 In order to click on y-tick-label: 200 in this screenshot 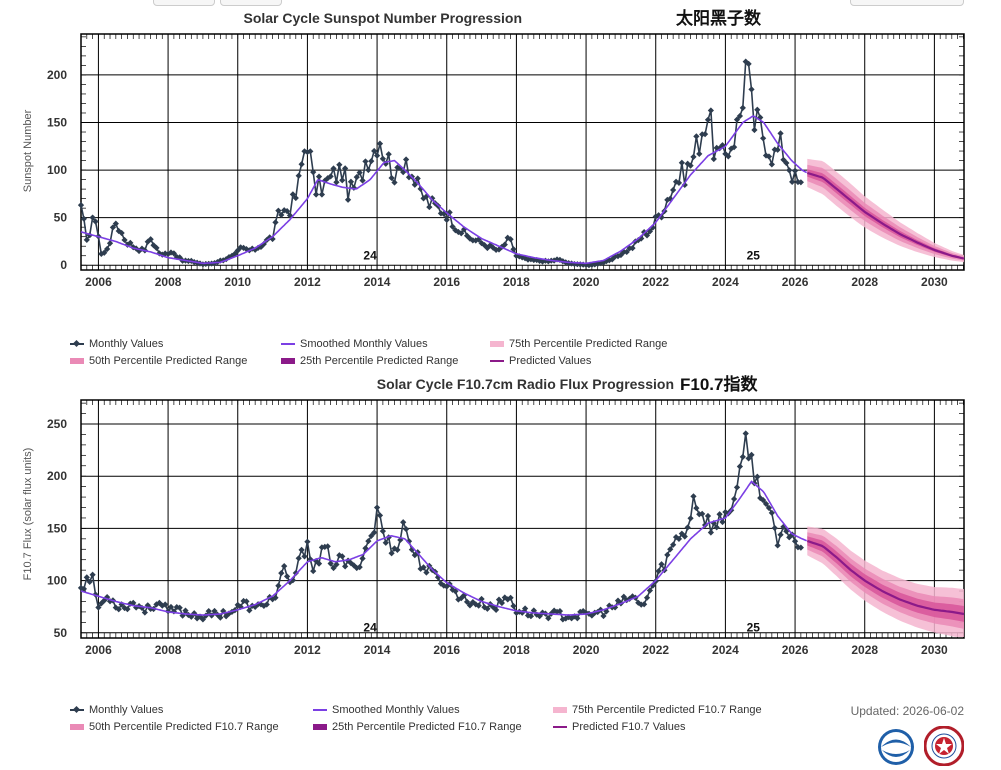, I will do `click(57, 75)`.